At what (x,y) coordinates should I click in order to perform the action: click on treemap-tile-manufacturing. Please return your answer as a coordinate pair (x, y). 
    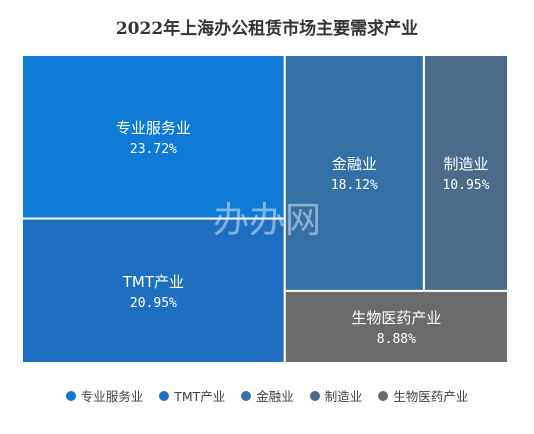
    Looking at the image, I should click on (466, 173).